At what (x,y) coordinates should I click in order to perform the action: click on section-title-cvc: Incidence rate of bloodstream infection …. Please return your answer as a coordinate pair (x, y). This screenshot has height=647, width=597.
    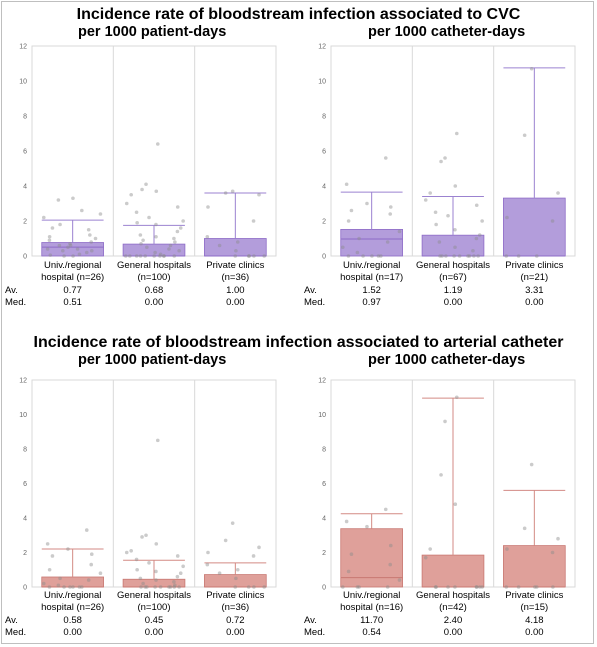
    Looking at the image, I should click on (298, 14).